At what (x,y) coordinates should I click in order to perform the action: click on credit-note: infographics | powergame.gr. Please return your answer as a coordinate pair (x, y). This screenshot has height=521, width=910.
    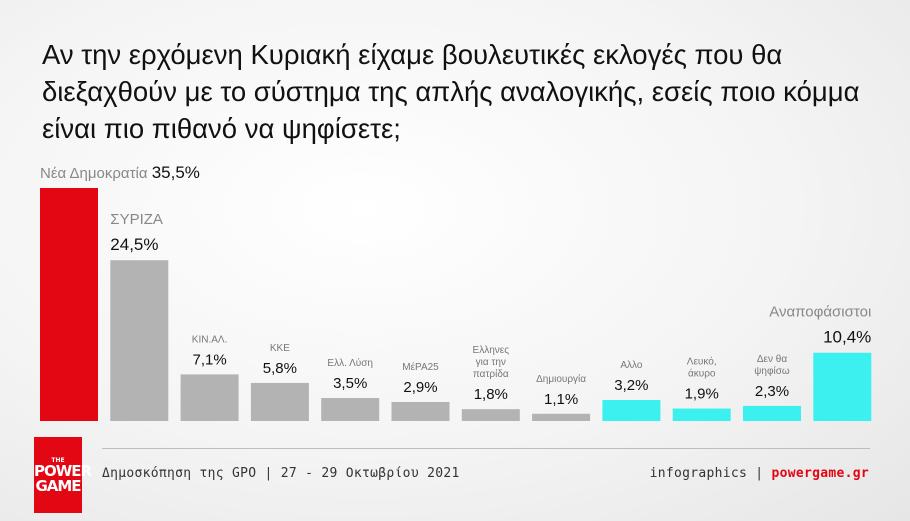
    Looking at the image, I should click on (759, 473).